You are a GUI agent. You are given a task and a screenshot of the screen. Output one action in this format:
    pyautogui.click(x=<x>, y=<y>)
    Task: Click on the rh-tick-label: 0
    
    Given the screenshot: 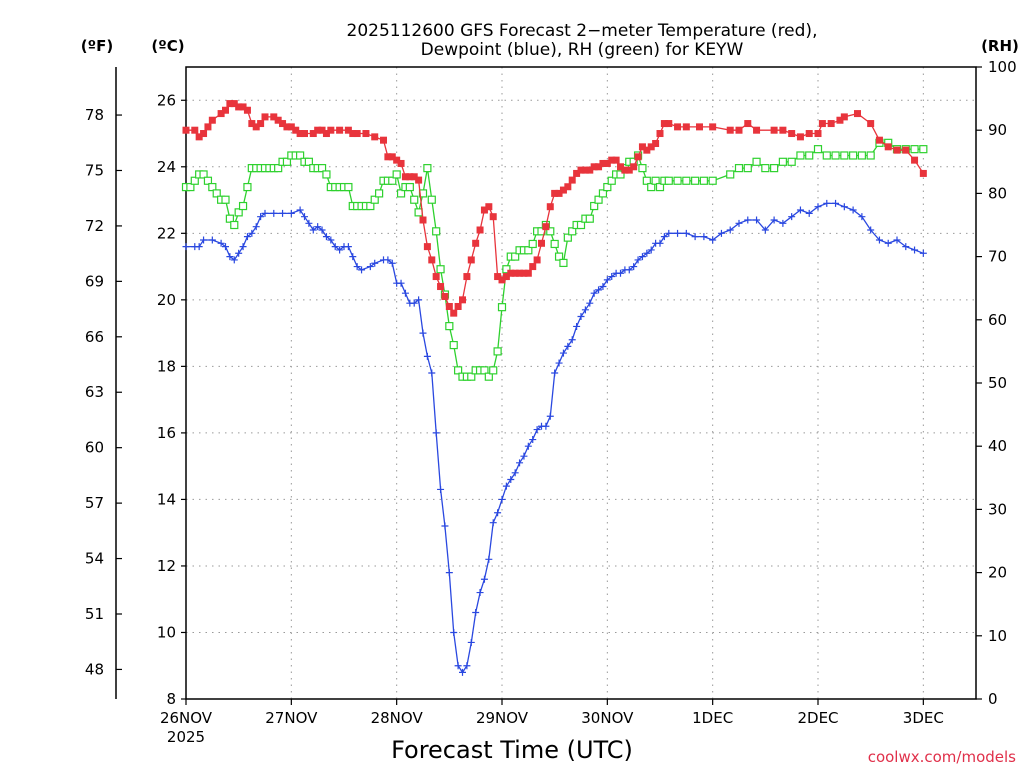 What is the action you would take?
    pyautogui.click(x=993, y=699)
    